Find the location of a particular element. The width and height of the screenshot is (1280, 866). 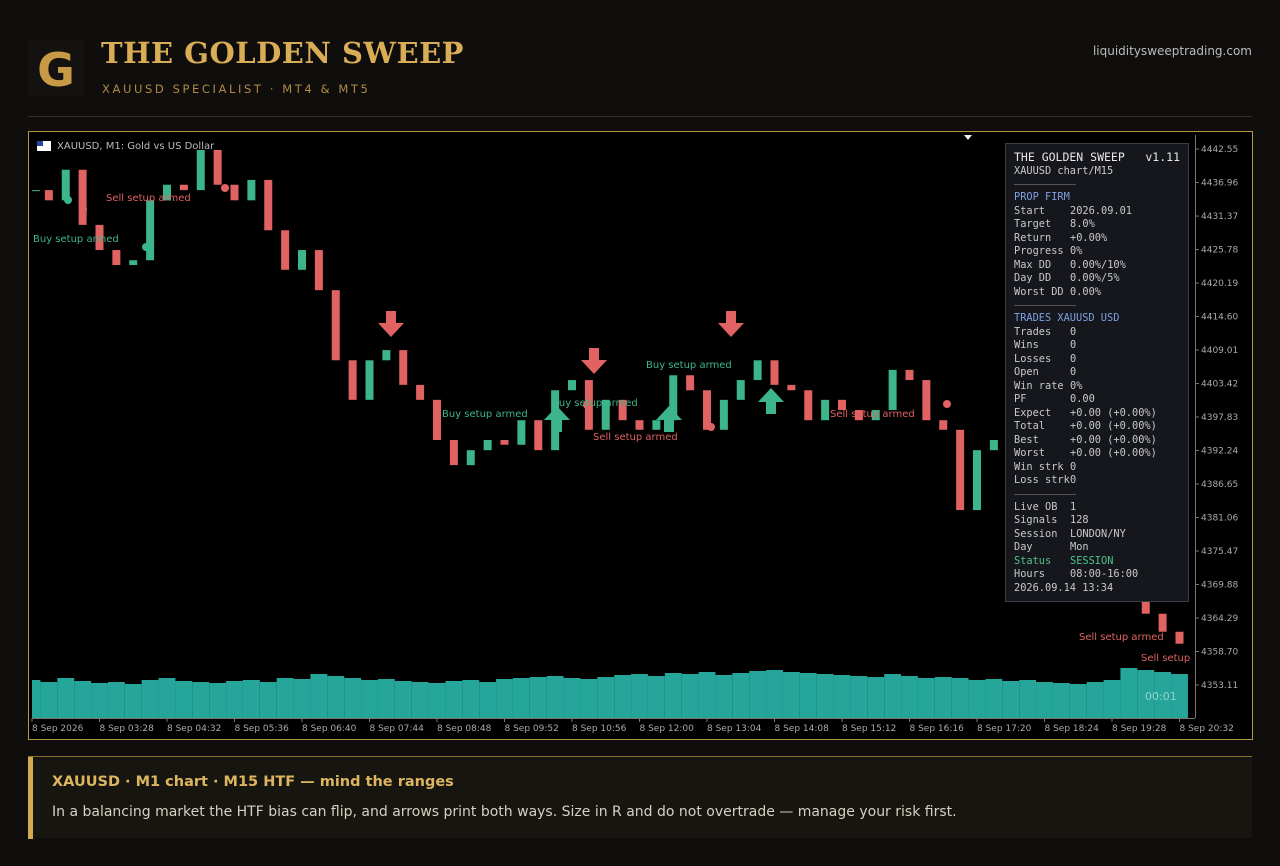

y-tick-label: 4375.47 is located at coordinates (1219, 552).